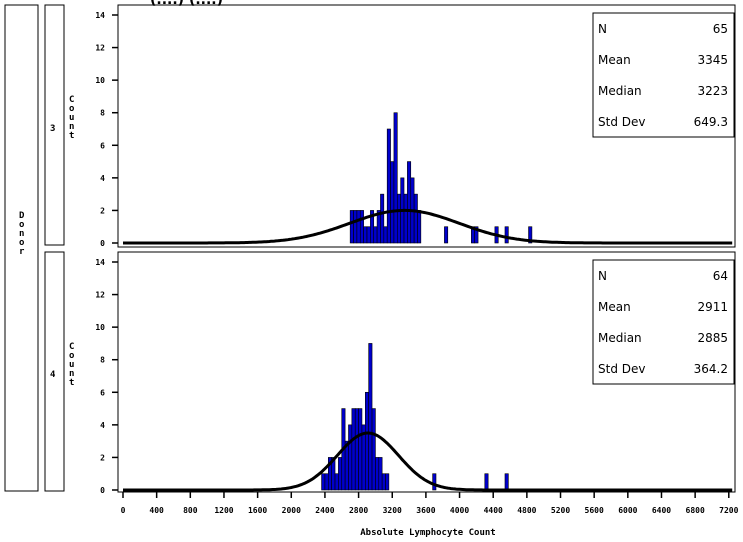  What do you see at coordinates (291, 510) in the screenshot?
I see `x-tick-label: 2000` at bounding box center [291, 510].